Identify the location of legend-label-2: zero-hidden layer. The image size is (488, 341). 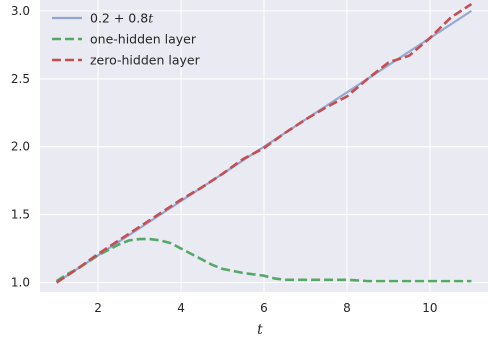
(145, 60).